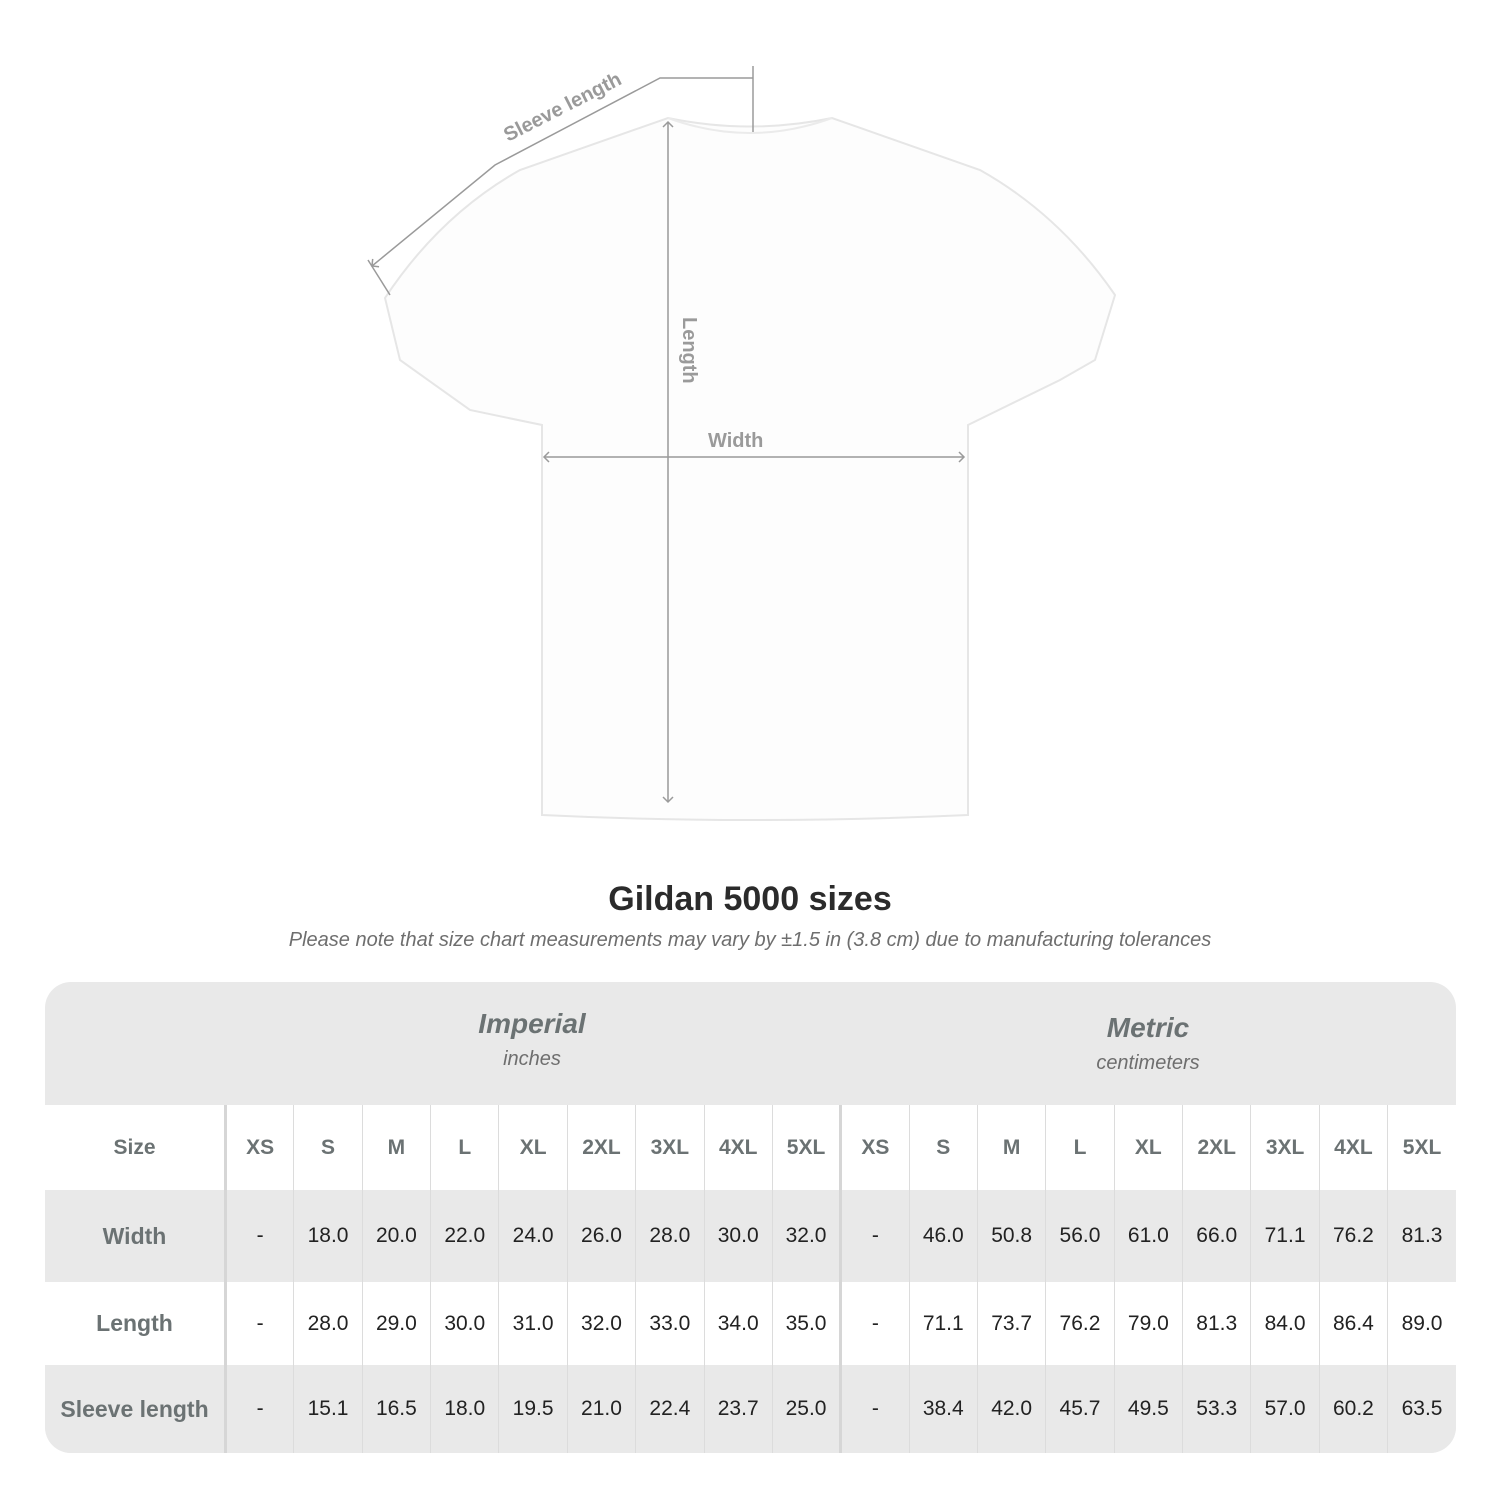 The width and height of the screenshot is (1500, 1500). What do you see at coordinates (670, 1323) in the screenshot?
I see `imperial-value-cell: 33.0` at bounding box center [670, 1323].